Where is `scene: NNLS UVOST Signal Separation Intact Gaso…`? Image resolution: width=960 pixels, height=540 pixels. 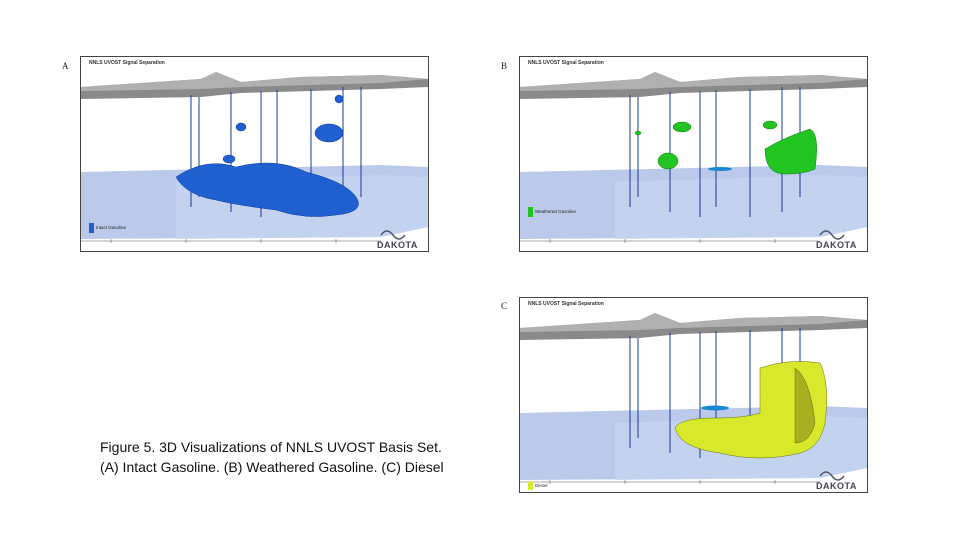 scene: NNLS UVOST Signal Separation Intact Gaso… is located at coordinates (254, 154).